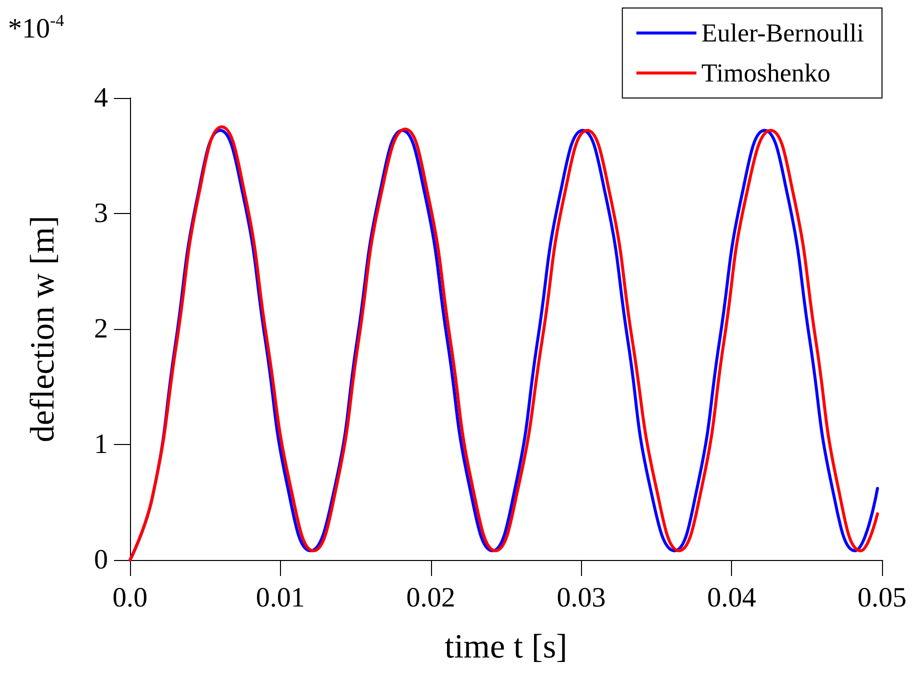 This screenshot has height=688, width=914. I want to click on y-tick-label: 1, so click(101, 444).